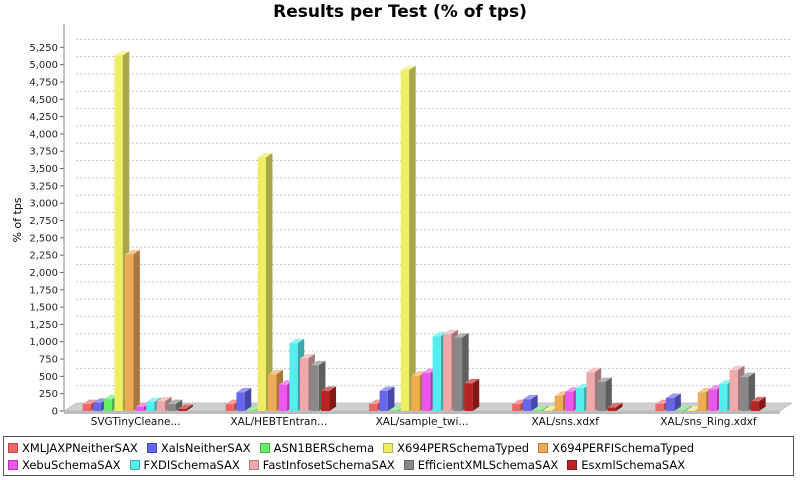  I want to click on y-tick-label: 4,500, so click(43, 100).